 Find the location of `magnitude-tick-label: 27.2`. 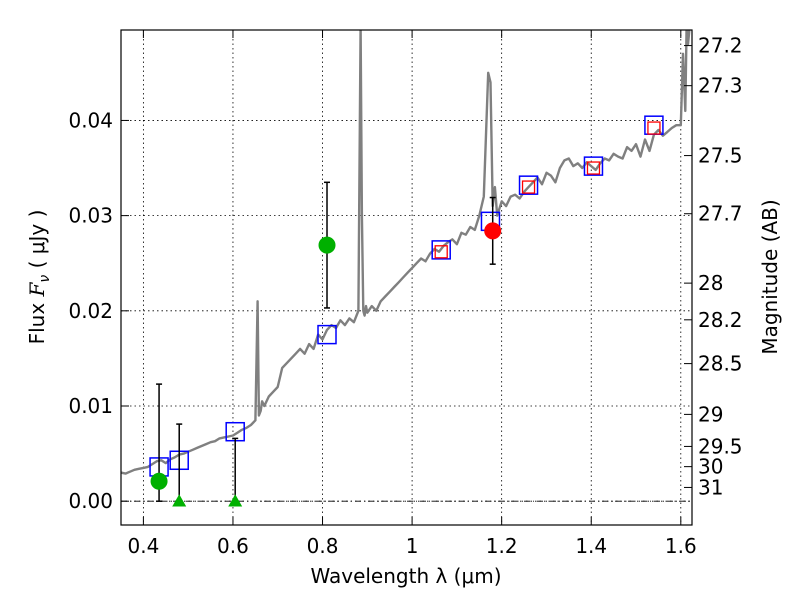

magnitude-tick-label: 27.2 is located at coordinates (720, 46).